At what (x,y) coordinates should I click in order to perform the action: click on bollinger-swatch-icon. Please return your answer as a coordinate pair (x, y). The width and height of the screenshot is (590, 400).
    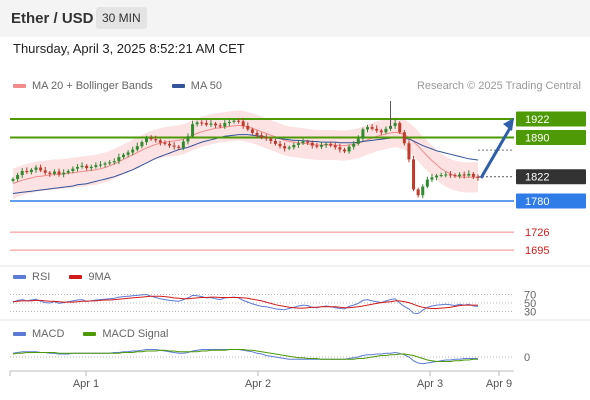
    Looking at the image, I should click on (19, 86).